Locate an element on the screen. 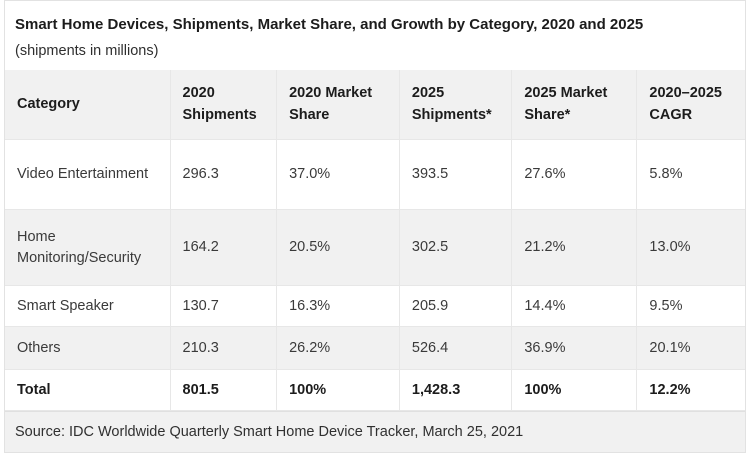  header-cell-2020-market-share: 2020 Market Share is located at coordinates (338, 105).